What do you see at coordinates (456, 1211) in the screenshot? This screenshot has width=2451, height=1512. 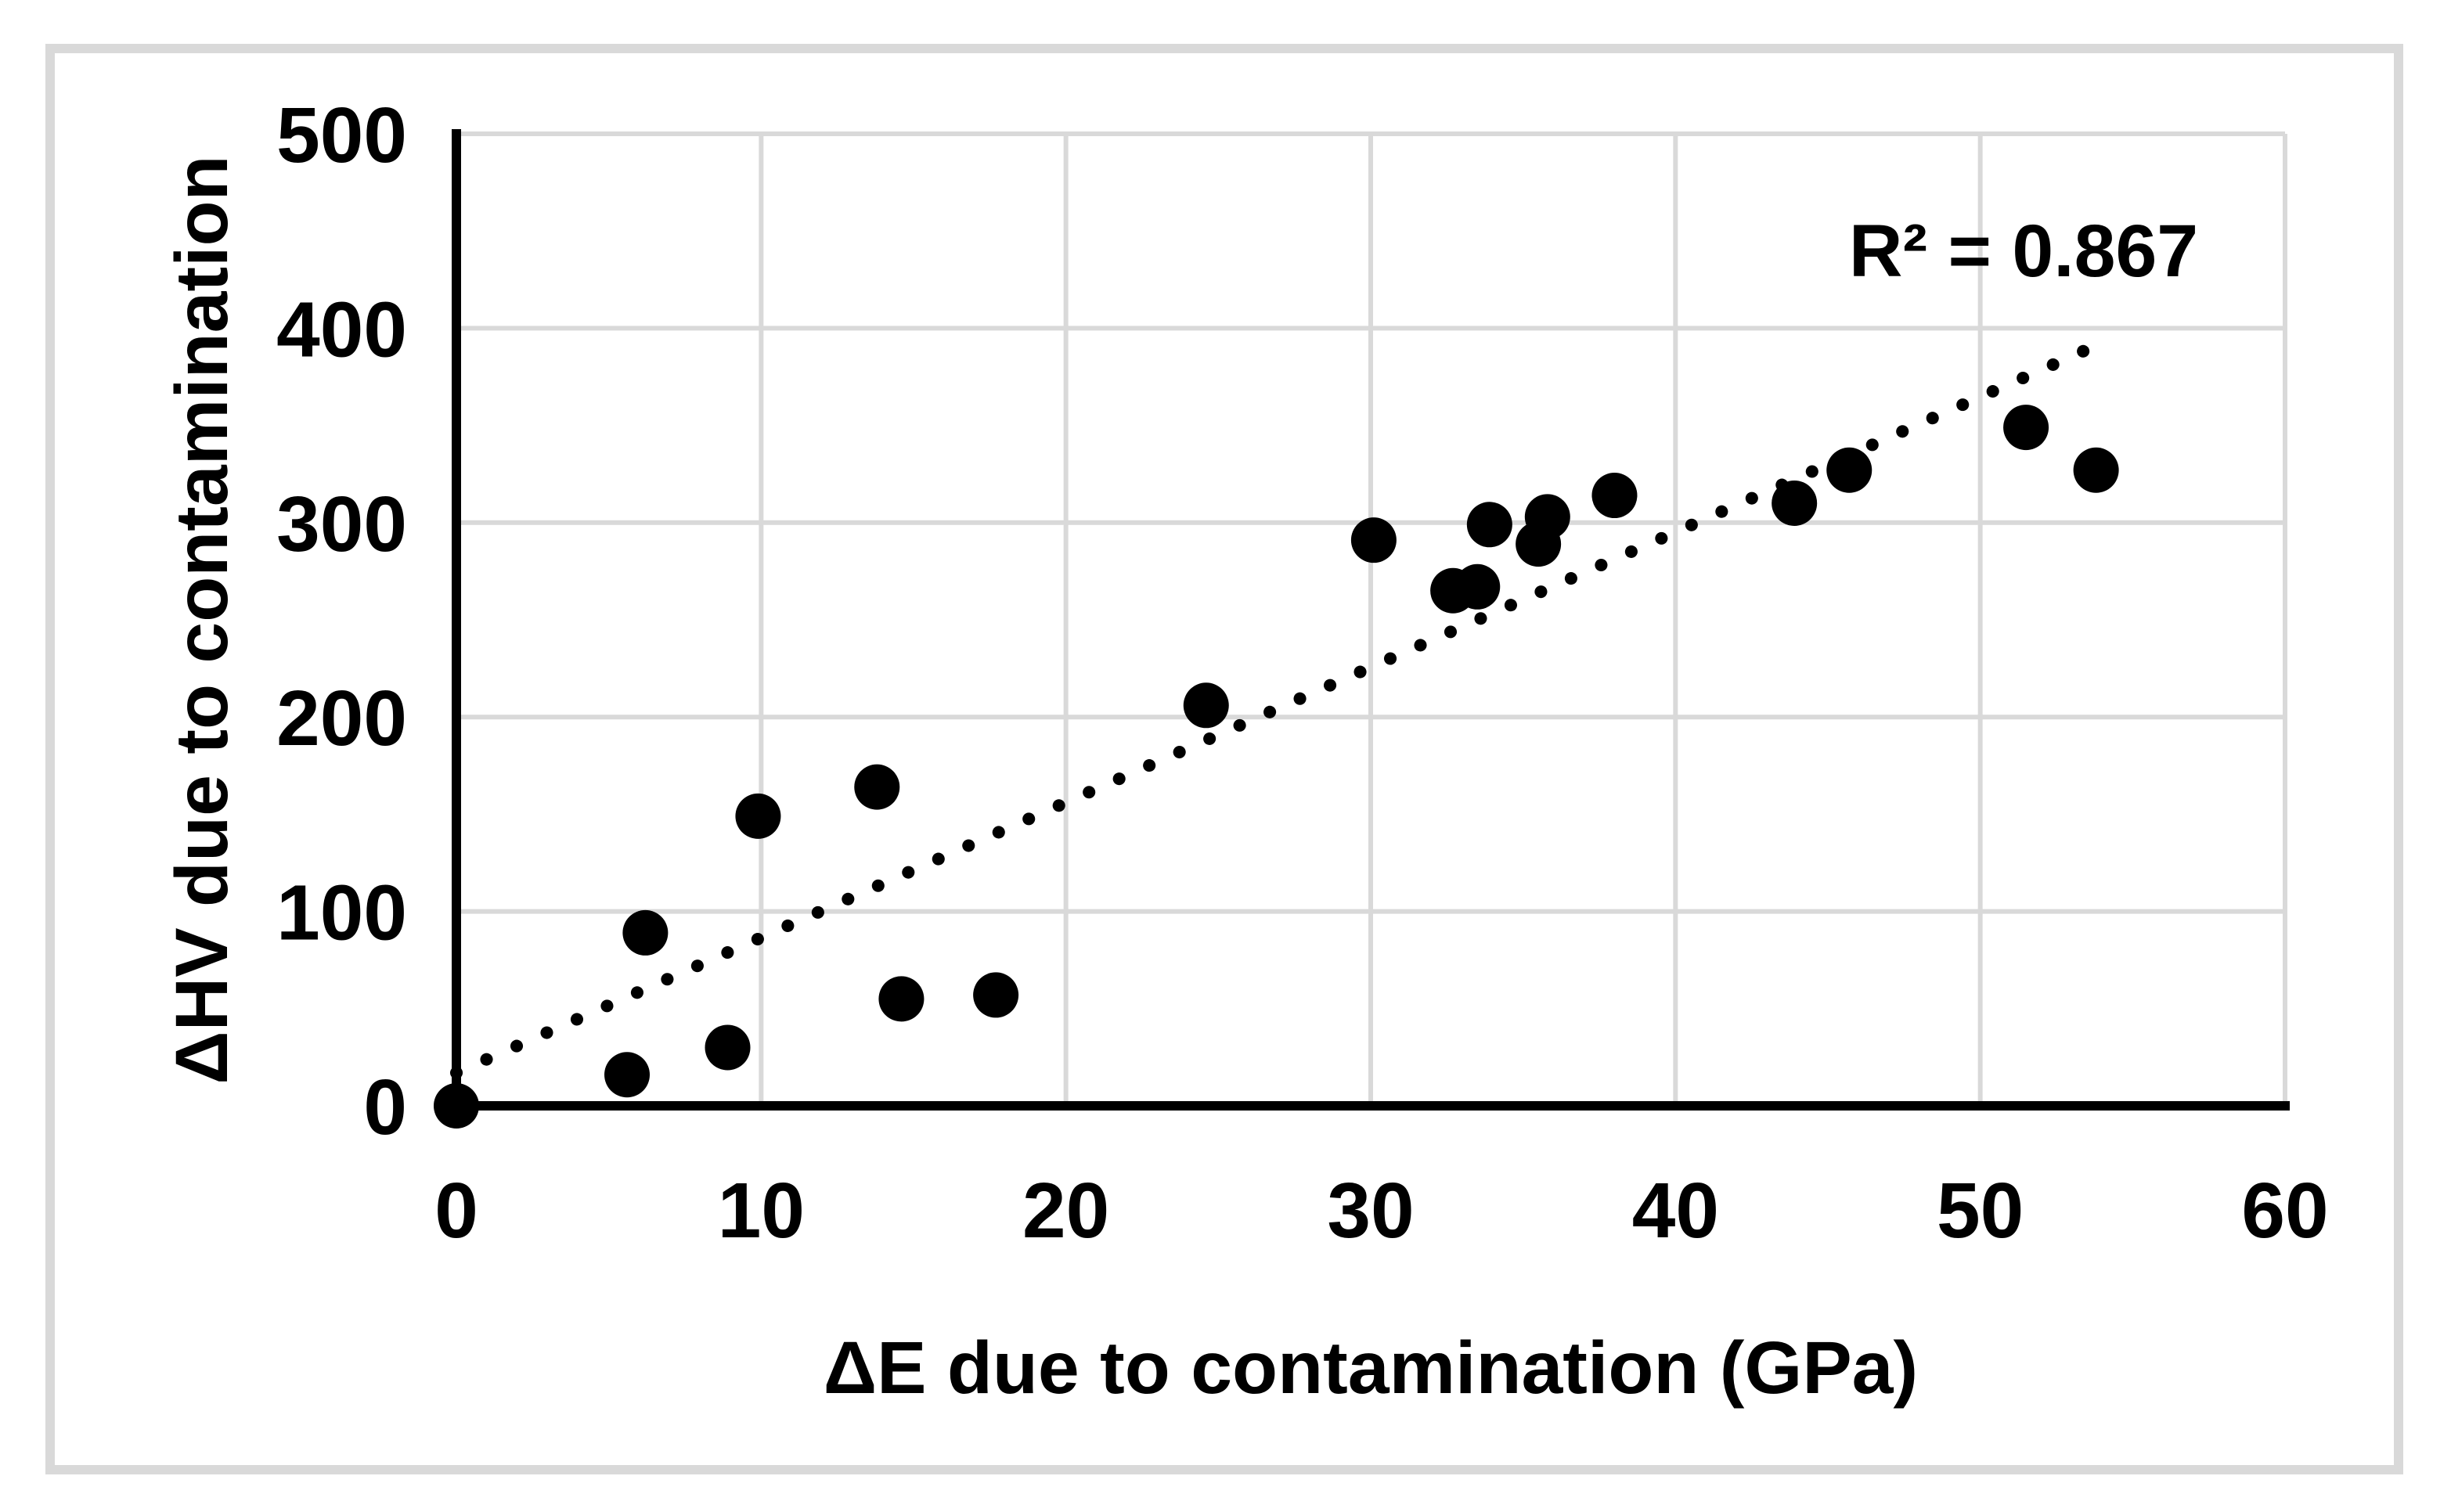 I see `x-tick-label: 0` at bounding box center [456, 1211].